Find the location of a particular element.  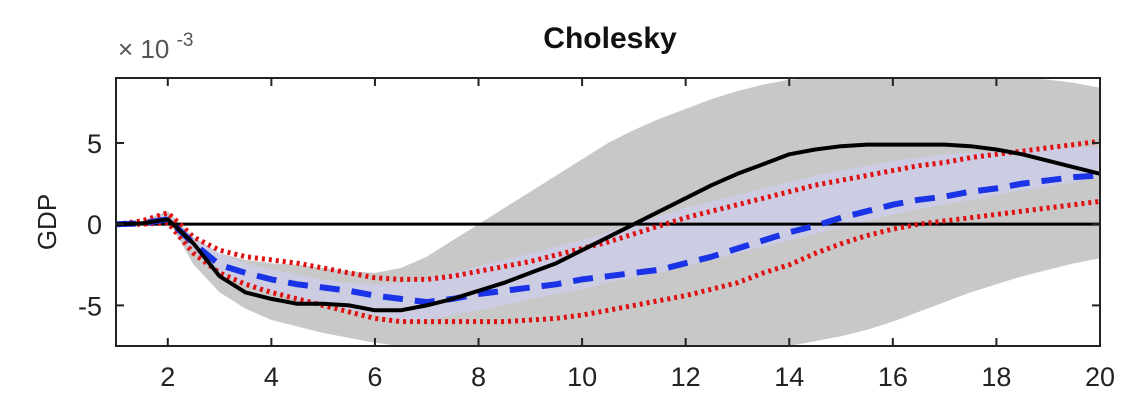

y-axis-label: GDP is located at coordinates (47, 222).